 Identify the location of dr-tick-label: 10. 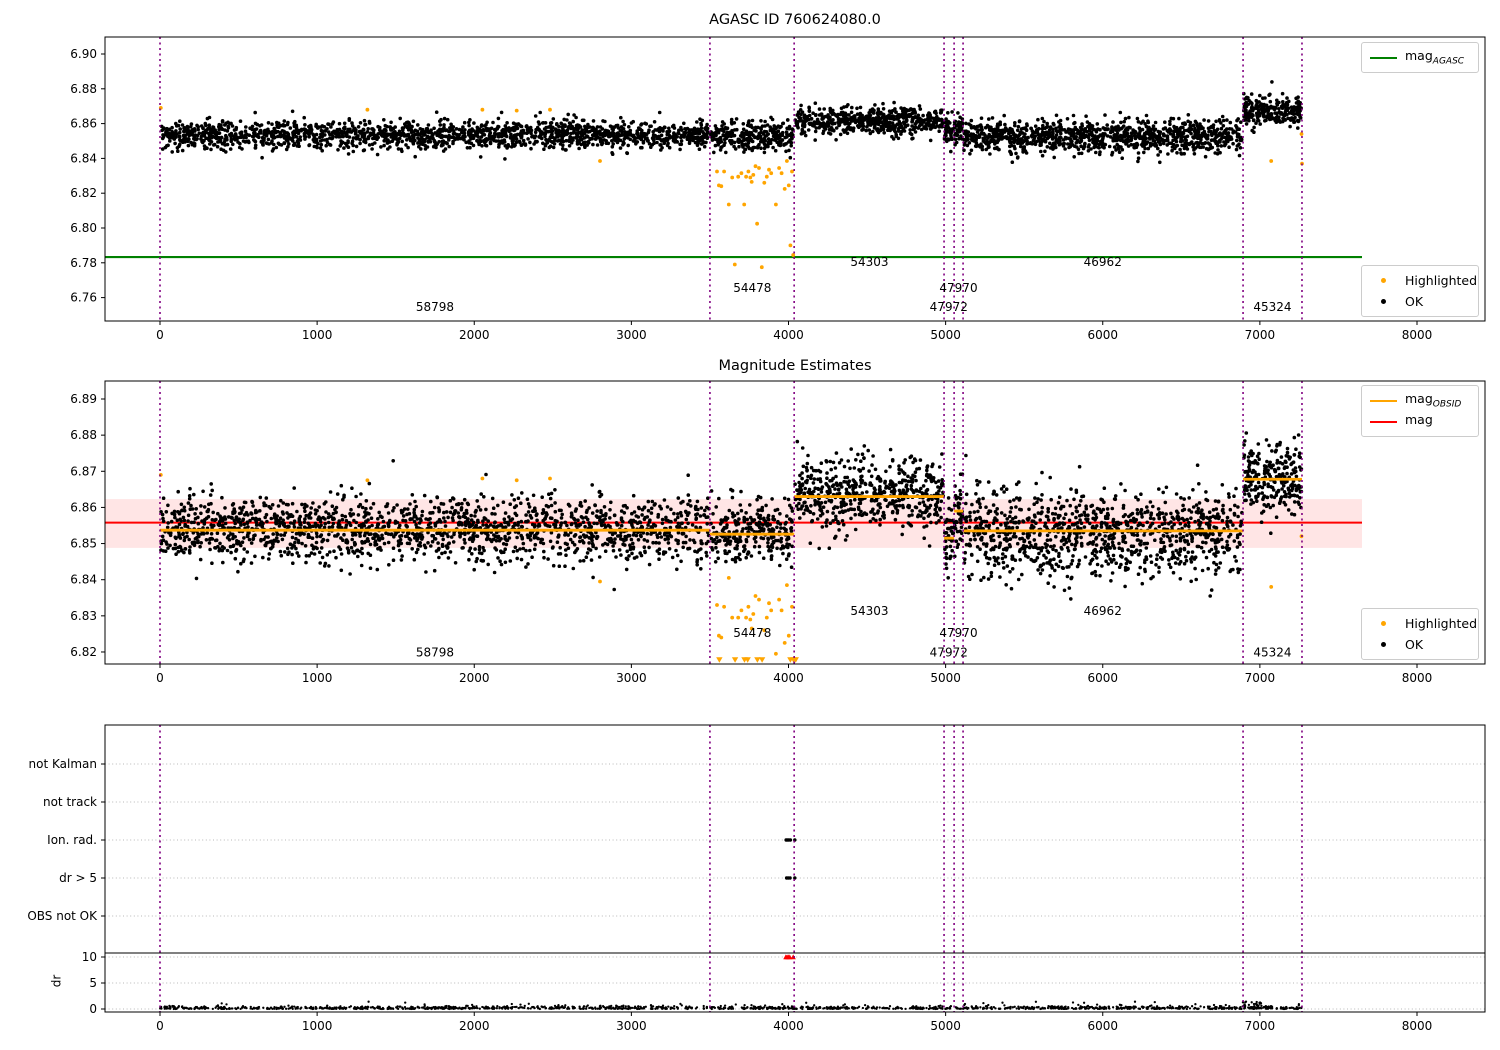
(89, 957).